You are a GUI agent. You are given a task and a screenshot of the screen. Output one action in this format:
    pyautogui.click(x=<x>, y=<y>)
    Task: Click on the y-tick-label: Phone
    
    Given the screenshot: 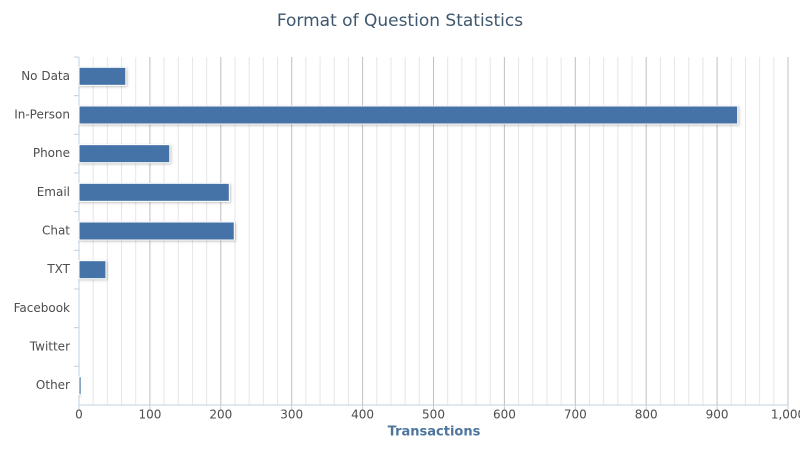 What is the action you would take?
    pyautogui.click(x=51, y=153)
    